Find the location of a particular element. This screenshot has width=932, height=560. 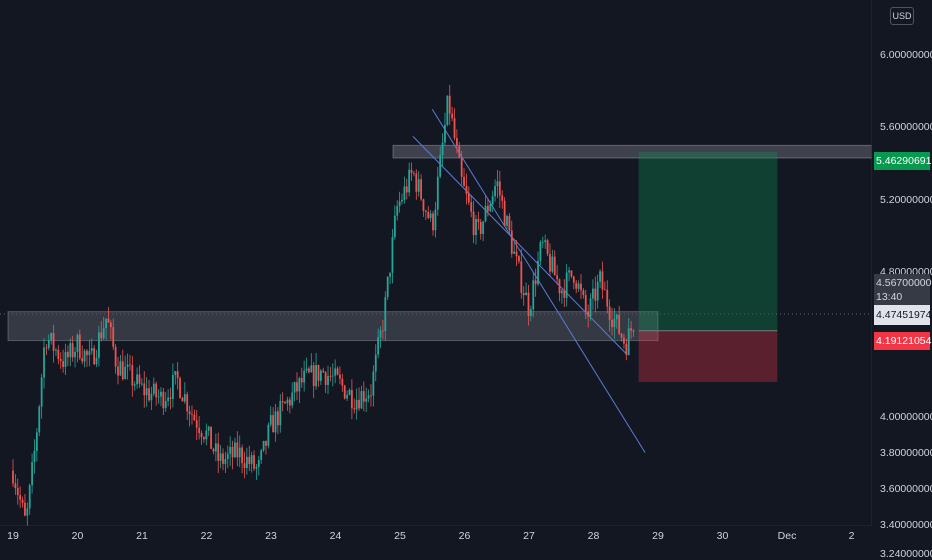

target-zone is located at coordinates (708, 241).